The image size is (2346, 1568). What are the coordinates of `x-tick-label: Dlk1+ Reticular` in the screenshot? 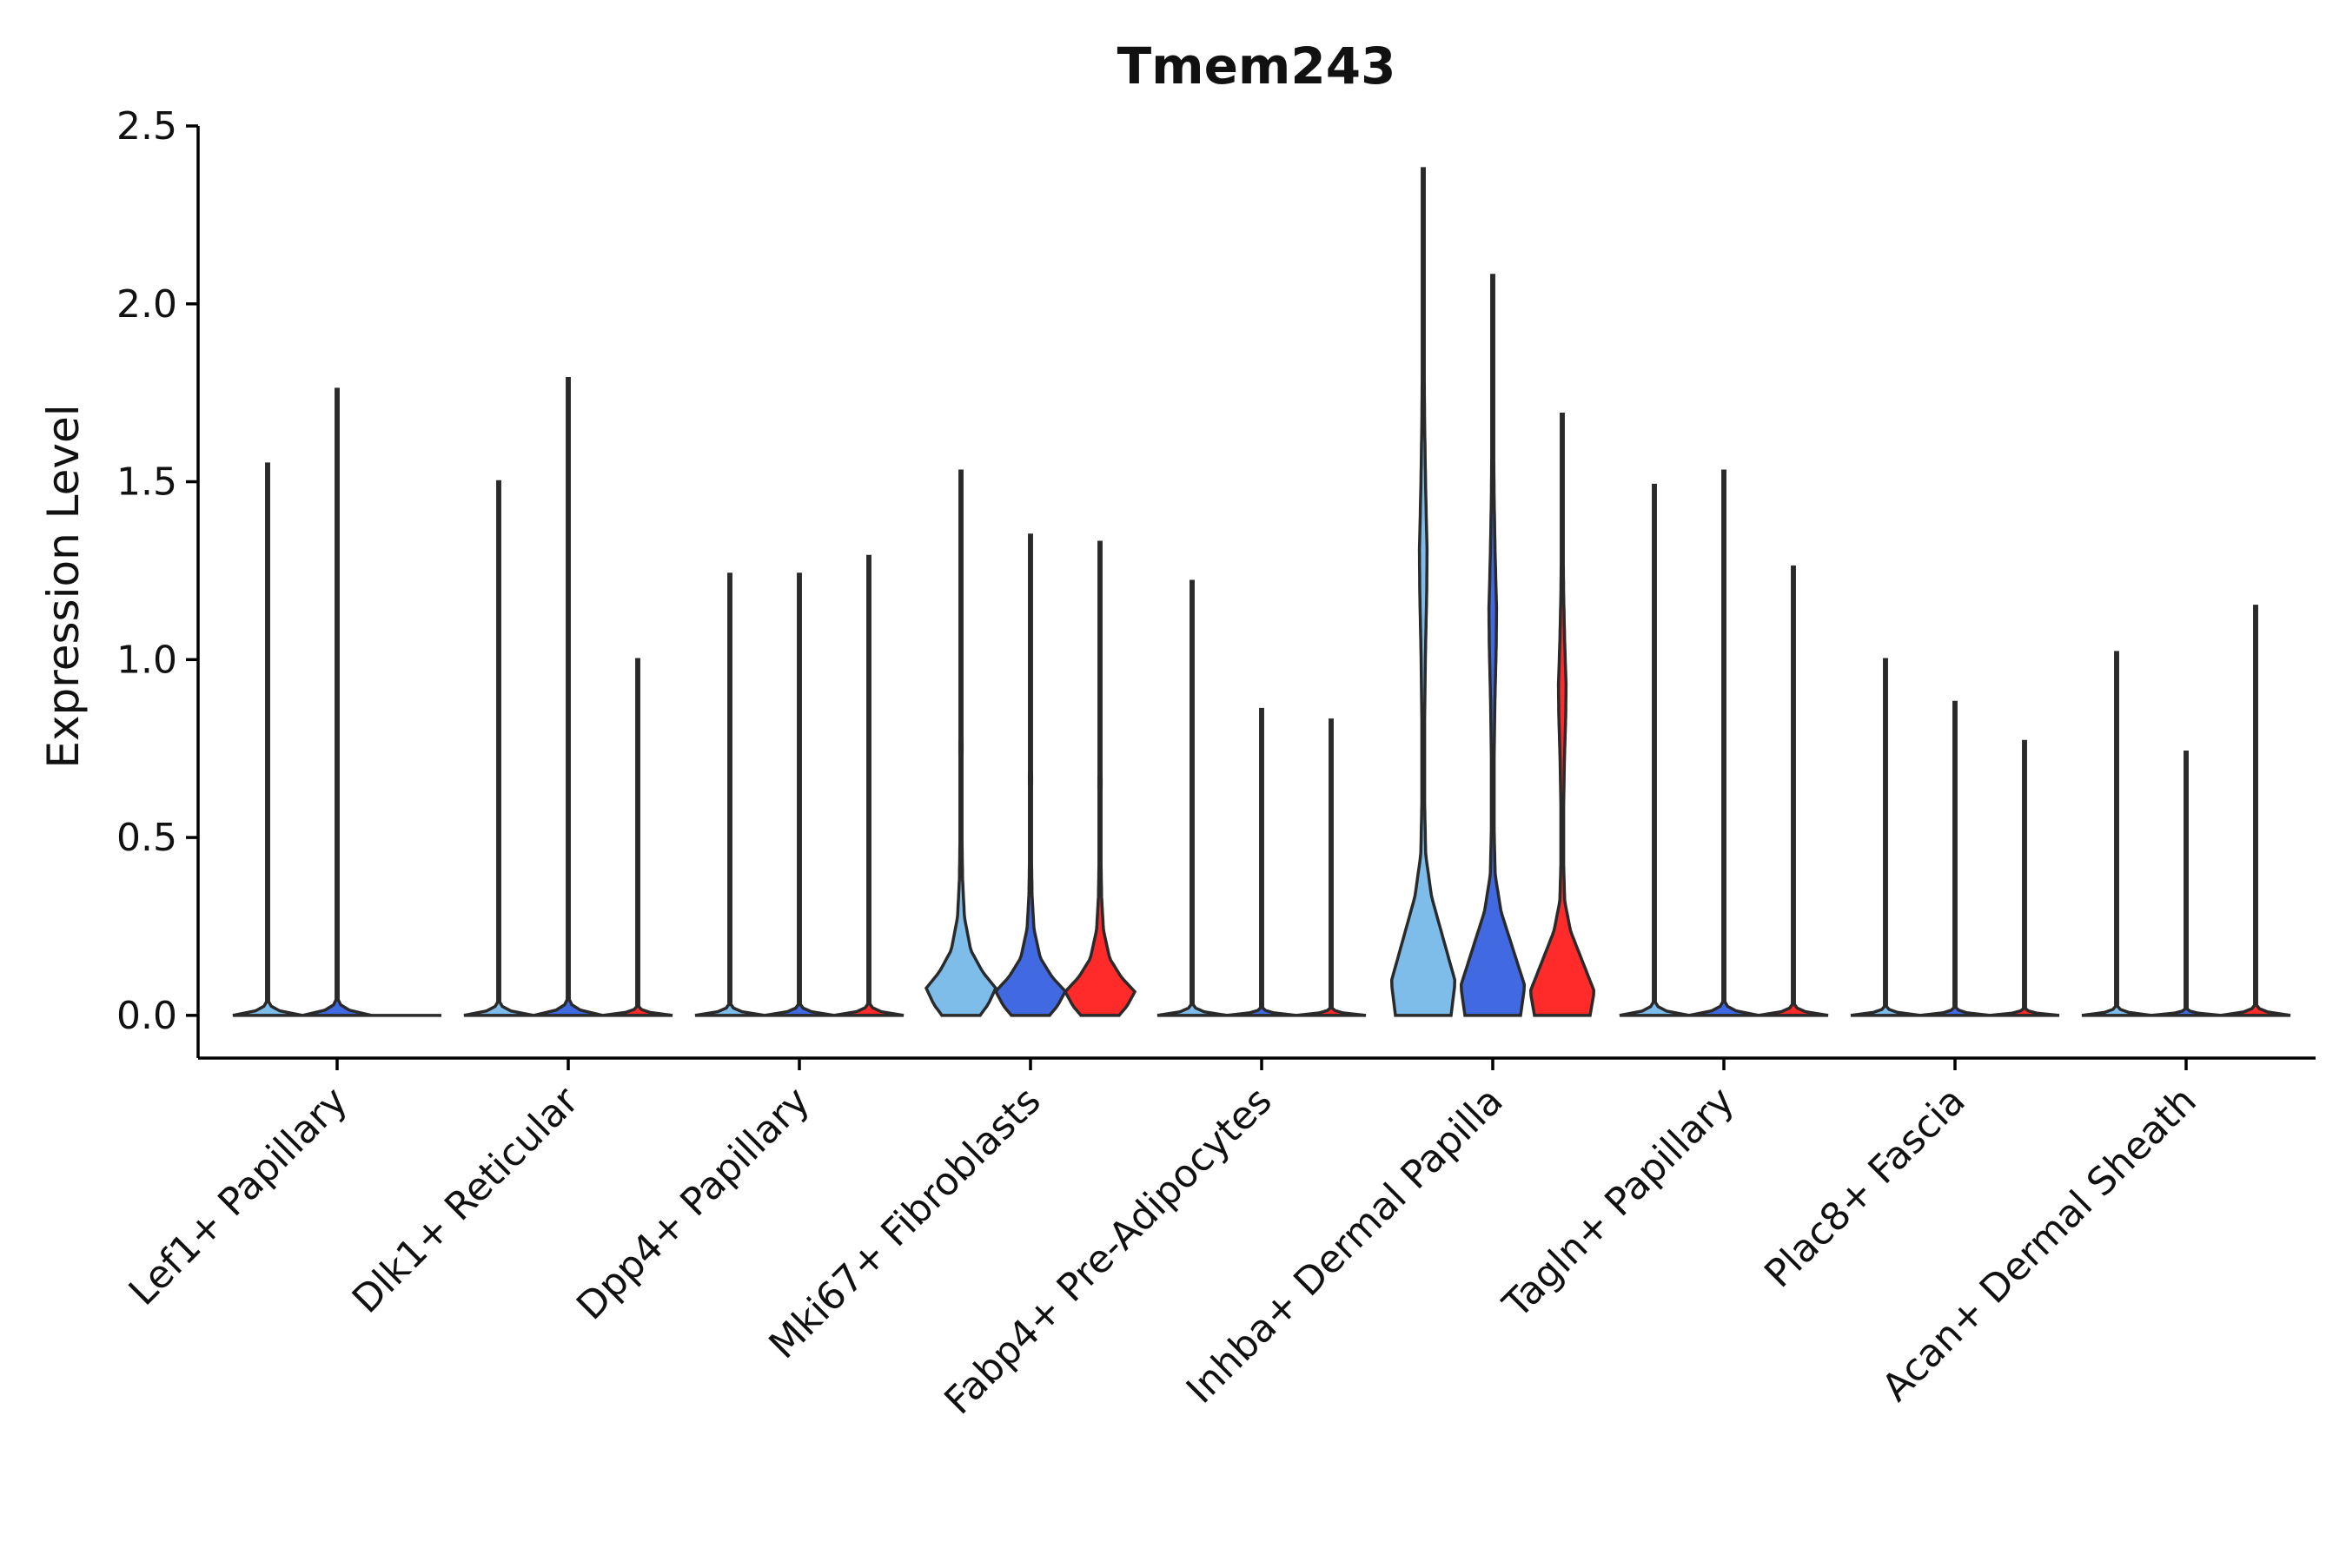 It's located at (466, 1200).